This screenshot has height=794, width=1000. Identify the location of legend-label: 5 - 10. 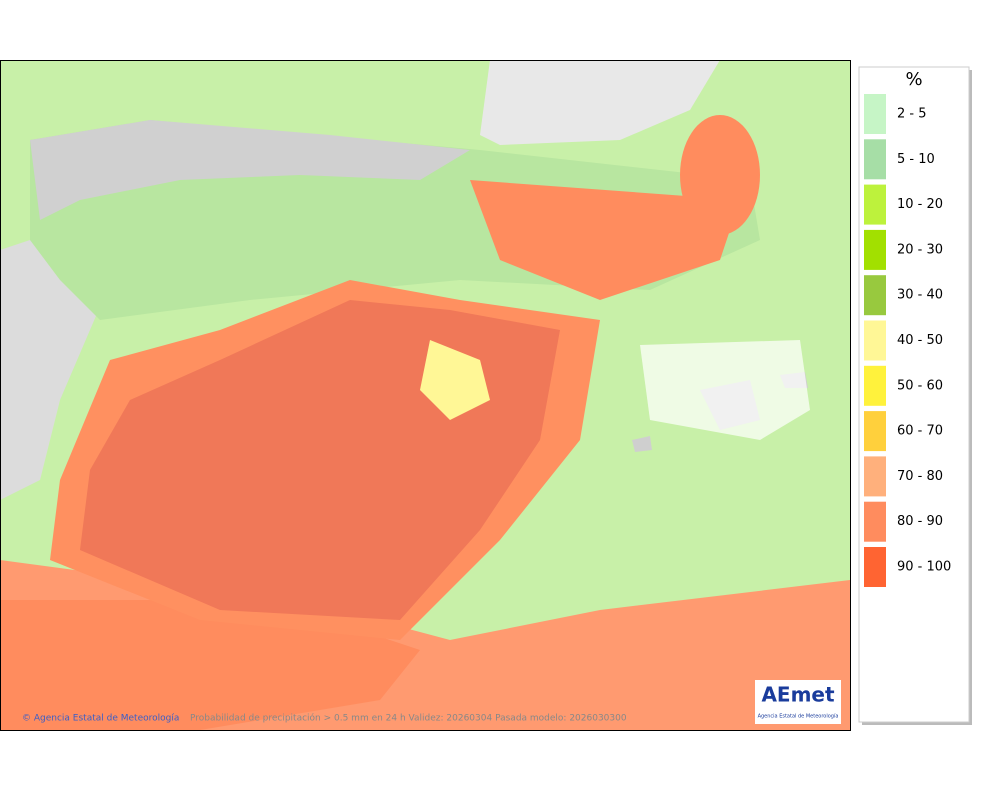
(916, 159).